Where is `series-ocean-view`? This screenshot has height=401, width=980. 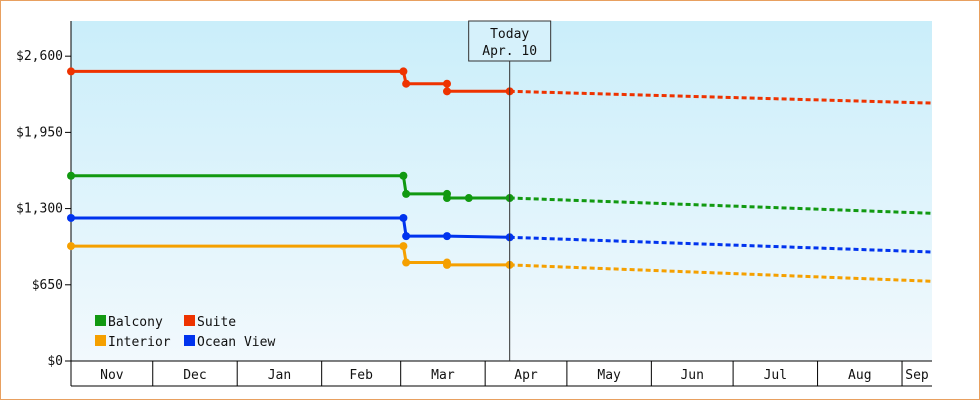 series-ocean-view is located at coordinates (500, 233).